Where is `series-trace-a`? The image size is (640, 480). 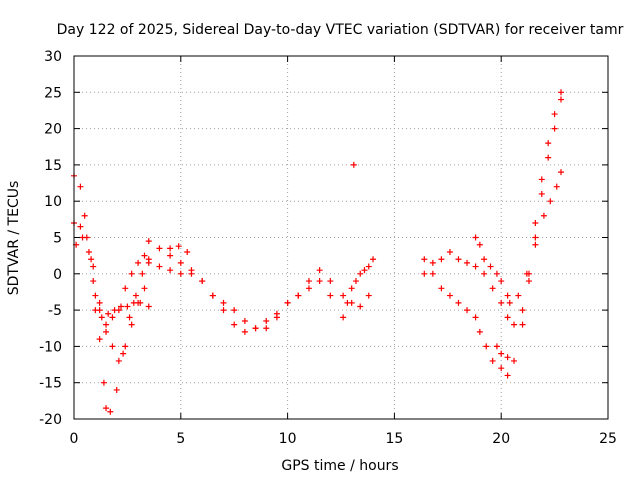
series-trace-a is located at coordinates (111, 293).